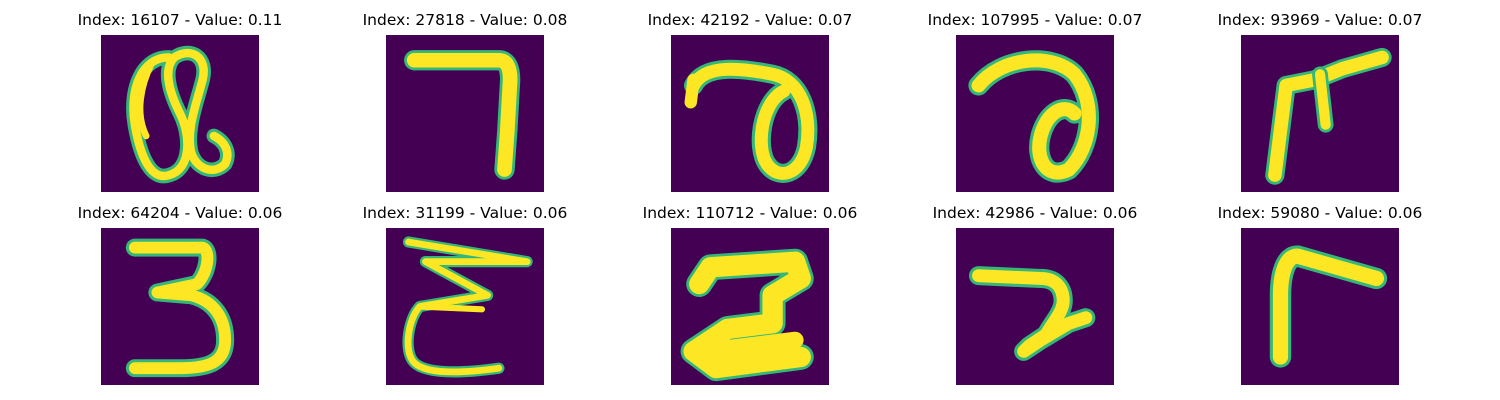 This screenshot has width=1500, height=400. What do you see at coordinates (465, 20) in the screenshot?
I see `panel-title: Index: 27818 - Value: 0.08` at bounding box center [465, 20].